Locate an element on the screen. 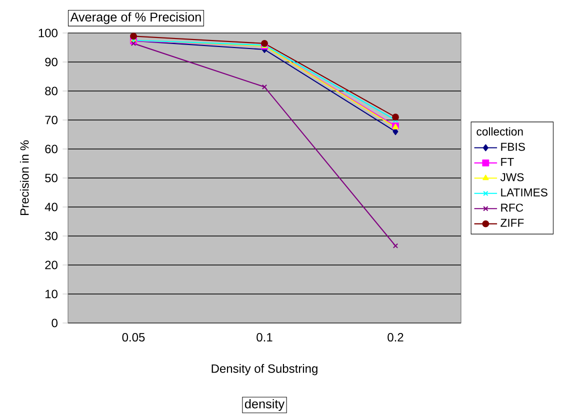 The image size is (565, 417). legend-title: collection is located at coordinates (499, 131).